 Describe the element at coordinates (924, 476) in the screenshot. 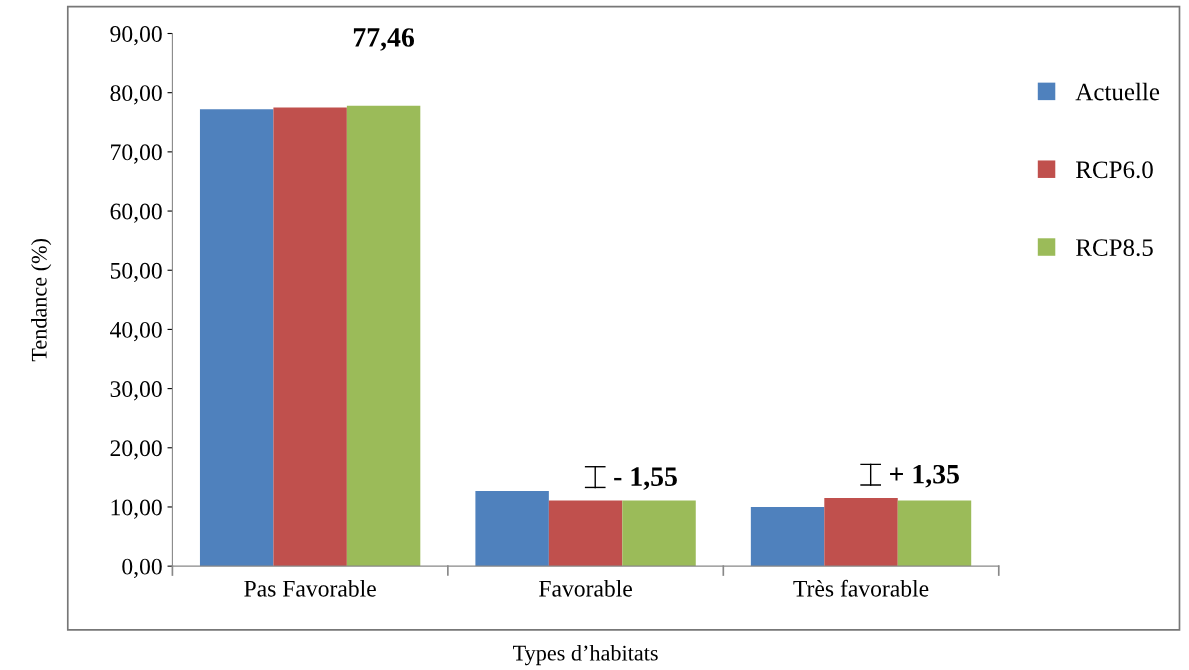

I see `annotation: + 1,35` at that location.